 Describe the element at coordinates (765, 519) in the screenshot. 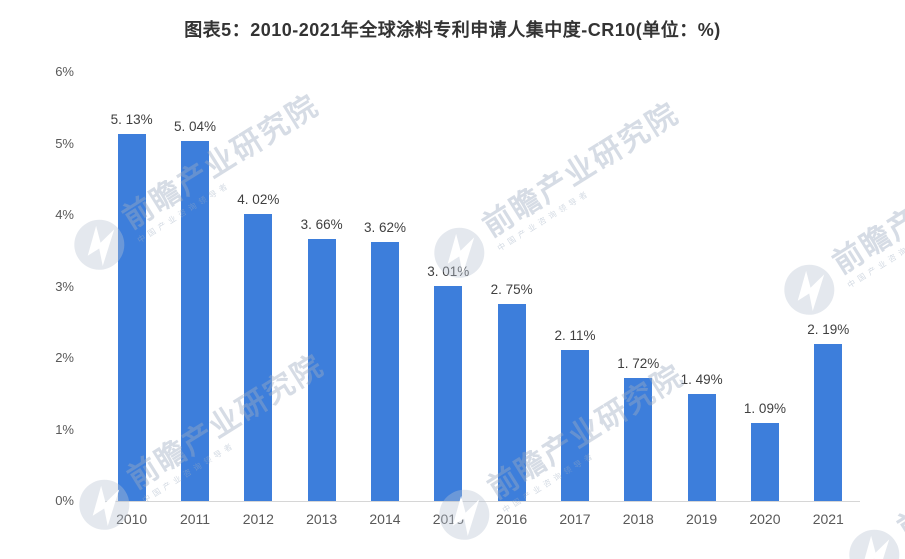

I see `x-tick-label: 2020` at that location.